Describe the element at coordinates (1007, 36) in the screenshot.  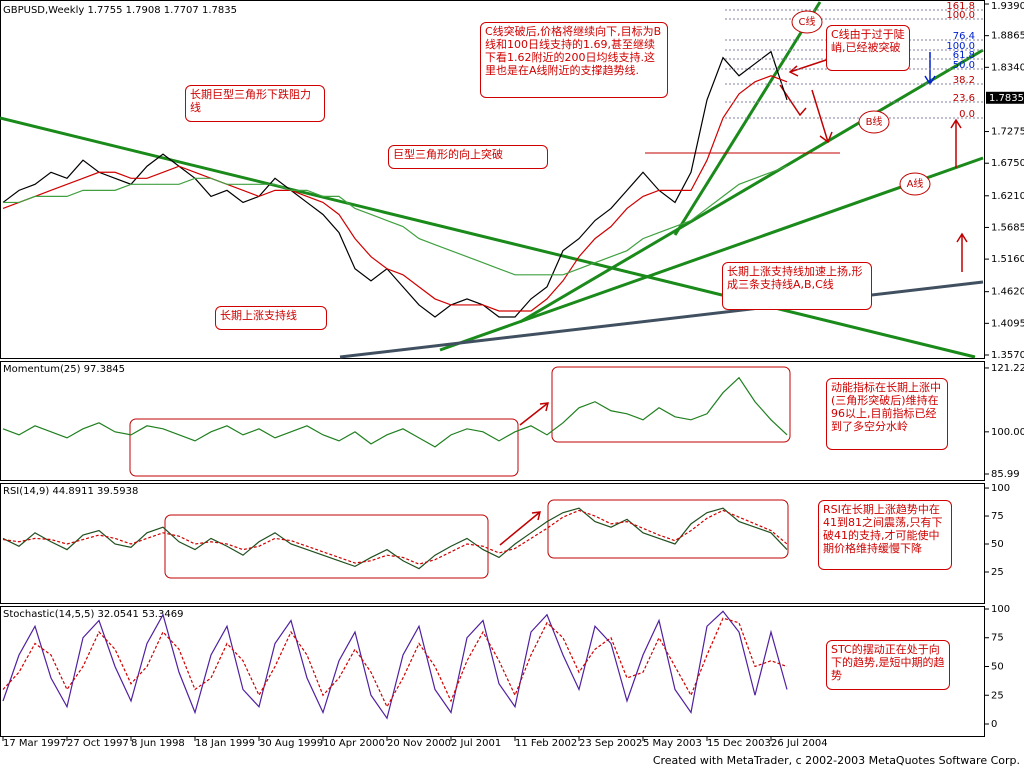
I see `y-tick-label: 1.8865` at that location.